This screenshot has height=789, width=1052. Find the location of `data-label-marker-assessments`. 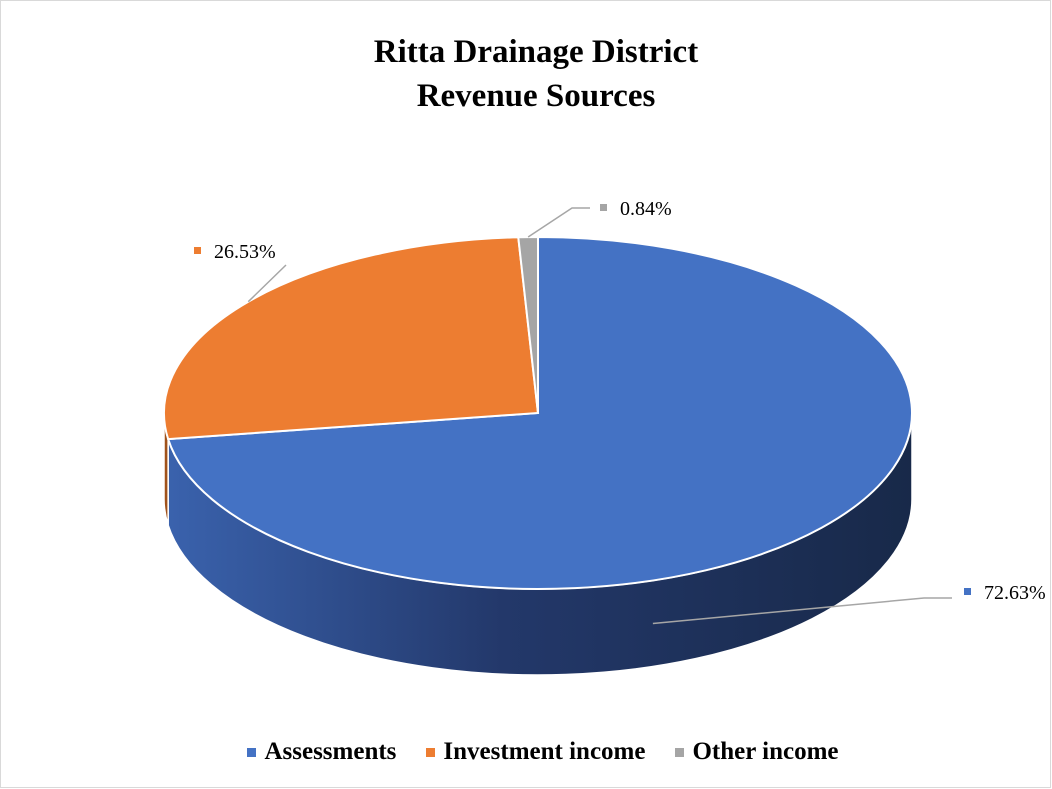

data-label-marker-assessments is located at coordinates (967, 591).